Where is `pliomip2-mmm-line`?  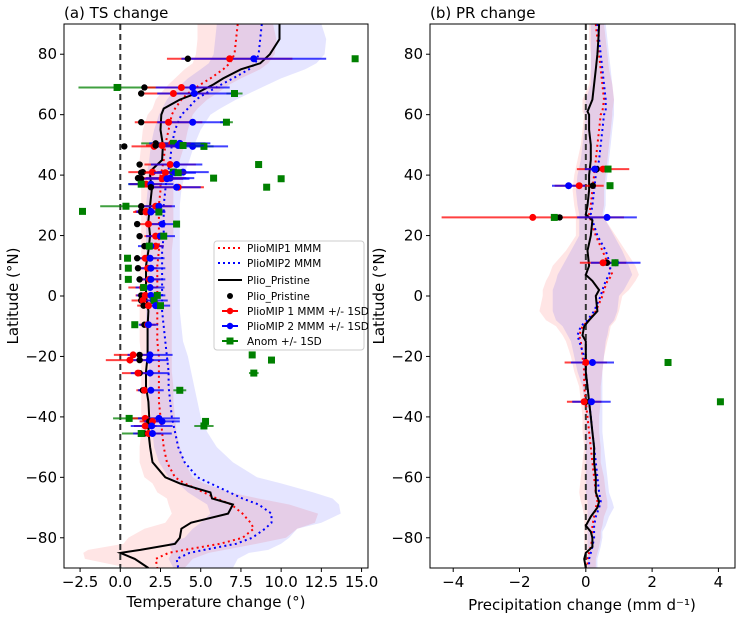
pliomip2-mmm-line is located at coordinates (217, 296).